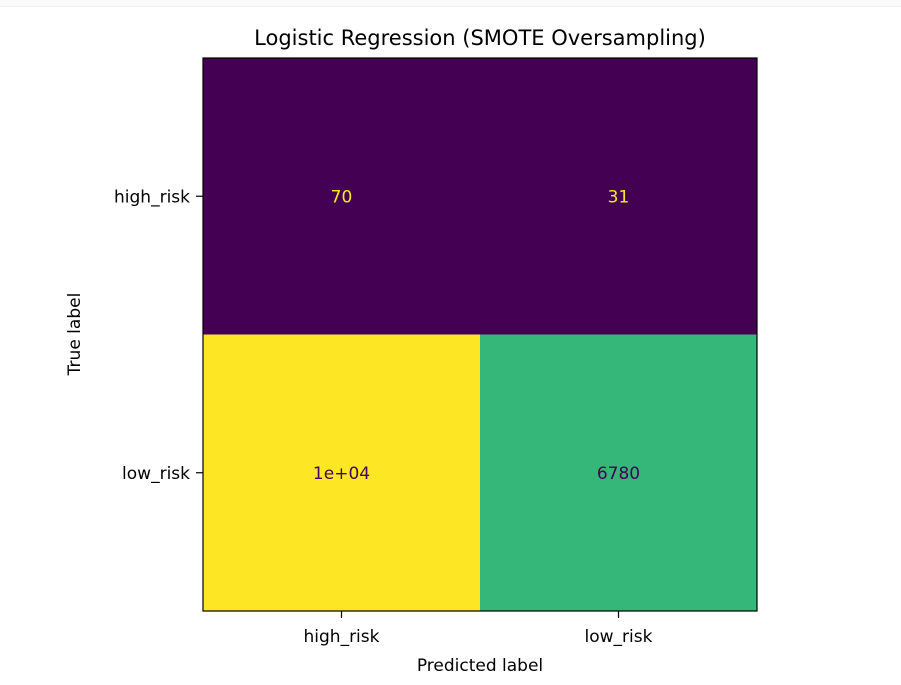 Image resolution: width=901 pixels, height=685 pixels. What do you see at coordinates (158, 335) in the screenshot?
I see `y-axis-ticks: high_risk low_risk` at bounding box center [158, 335].